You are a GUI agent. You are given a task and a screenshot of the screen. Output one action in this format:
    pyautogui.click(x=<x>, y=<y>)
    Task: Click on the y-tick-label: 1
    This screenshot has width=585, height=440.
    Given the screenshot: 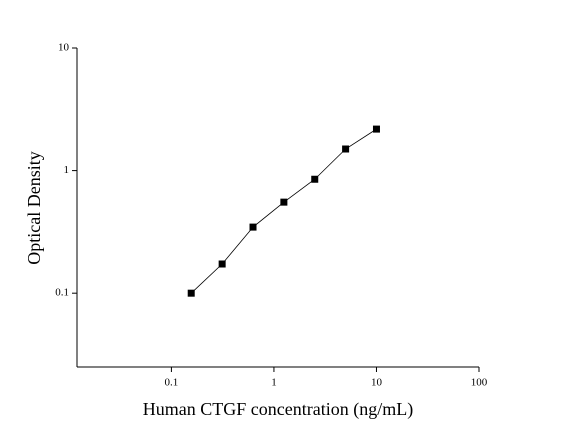 What is the action you would take?
    pyautogui.click(x=67, y=170)
    